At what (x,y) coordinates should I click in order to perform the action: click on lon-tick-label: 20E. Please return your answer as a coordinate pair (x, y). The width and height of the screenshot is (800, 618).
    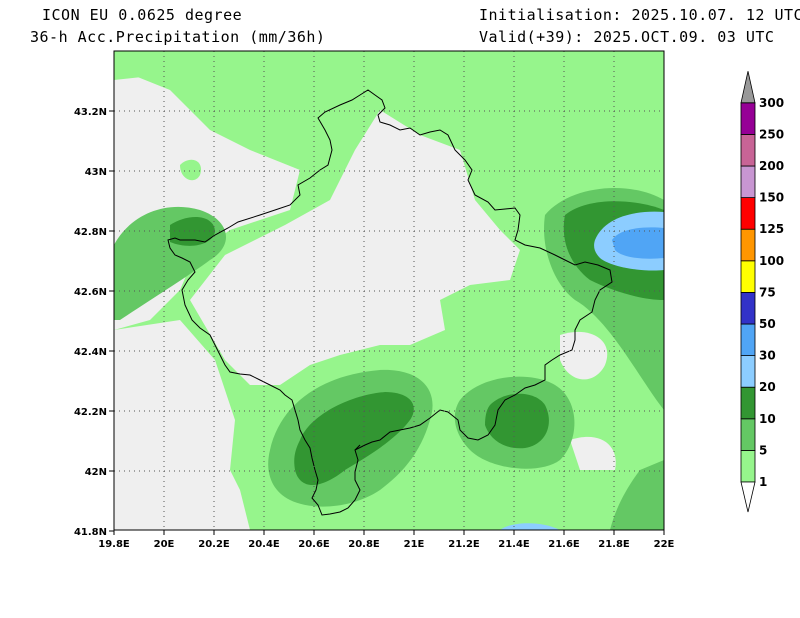
    Looking at the image, I should click on (164, 544).